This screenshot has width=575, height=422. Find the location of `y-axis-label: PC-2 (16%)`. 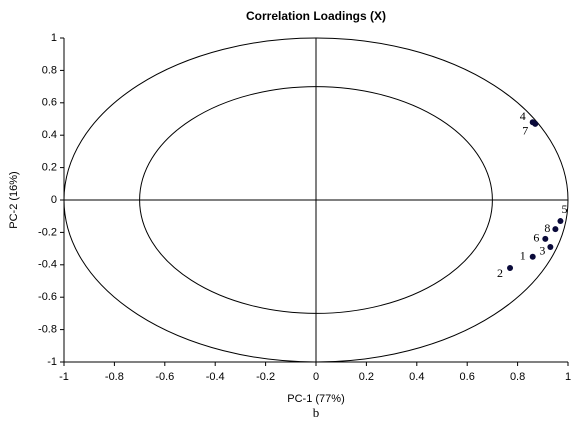

y-axis-label: PC-2 (16%) is located at coordinates (14, 199).